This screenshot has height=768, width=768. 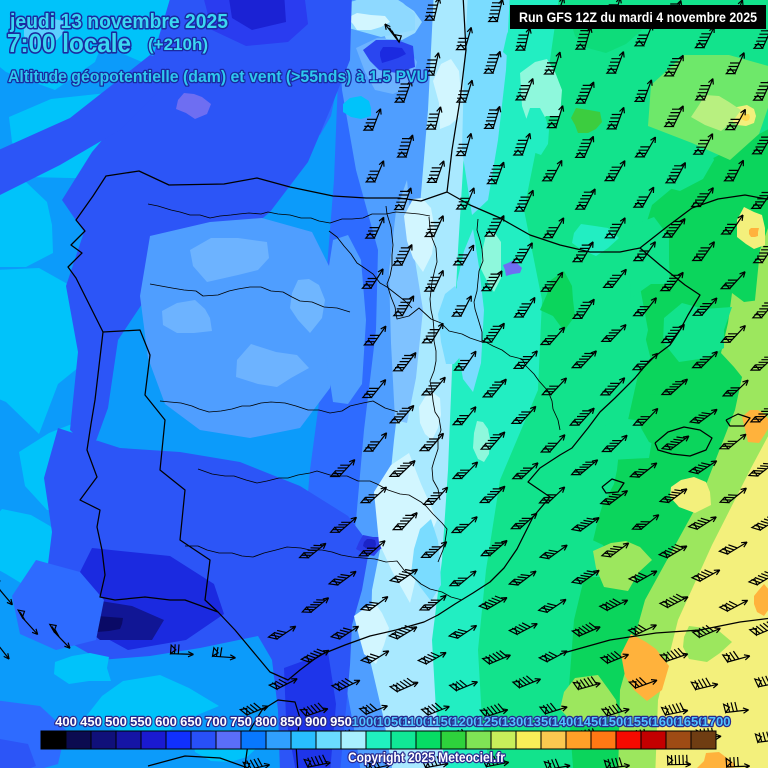 What do you see at coordinates (66, 721) in the screenshot?
I see `svg-text: 400` at bounding box center [66, 721].